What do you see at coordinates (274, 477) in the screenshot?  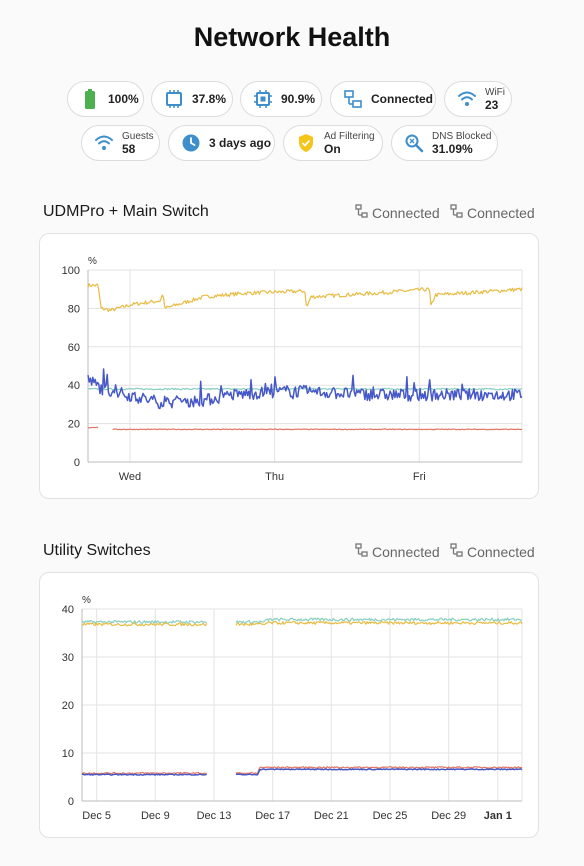 I see `x-tick-label: Thu` at bounding box center [274, 477].